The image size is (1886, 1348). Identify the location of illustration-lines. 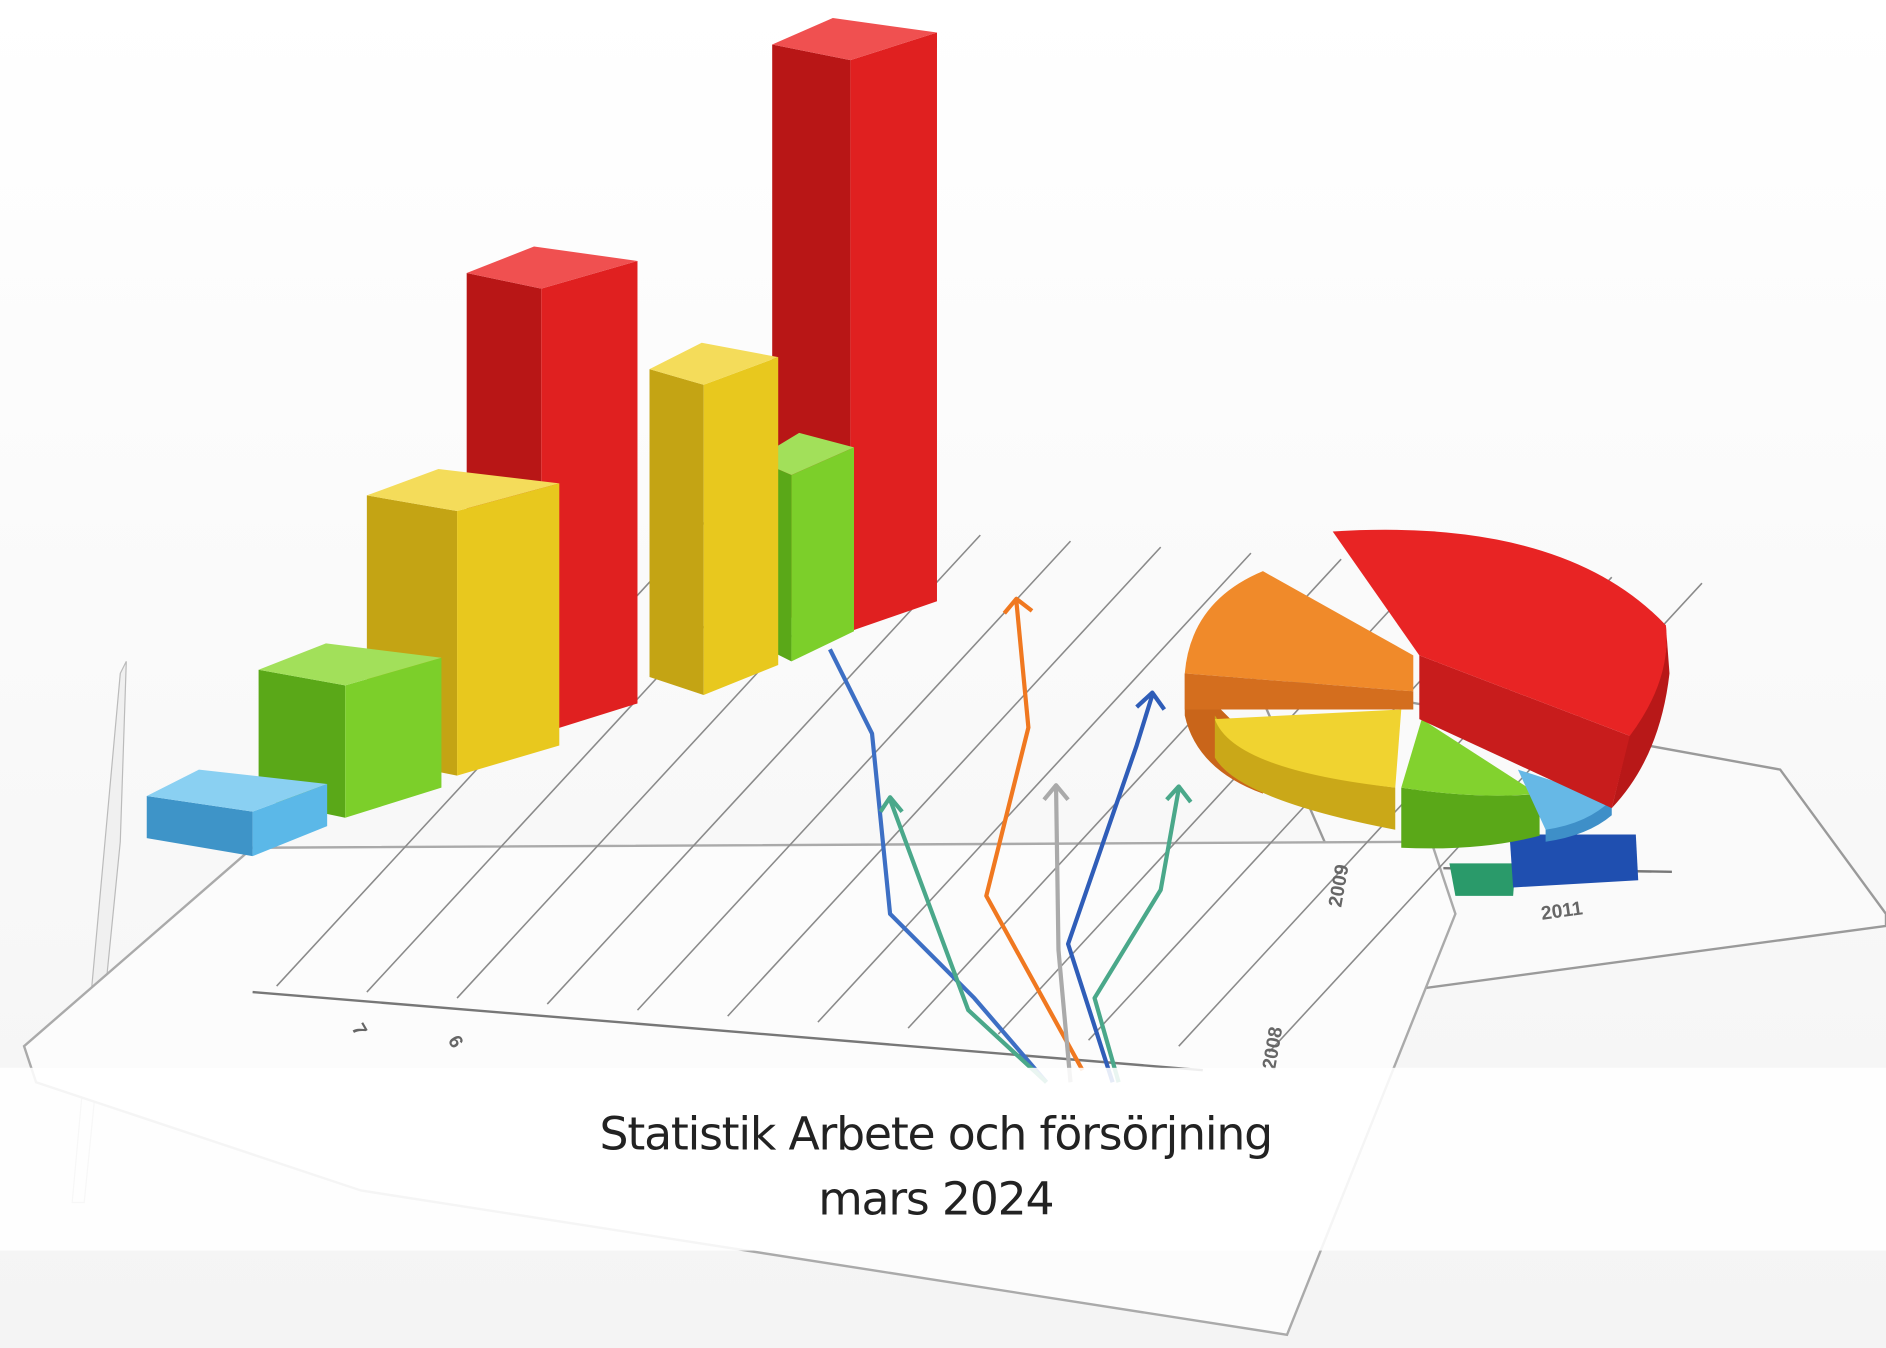
(1010, 840).